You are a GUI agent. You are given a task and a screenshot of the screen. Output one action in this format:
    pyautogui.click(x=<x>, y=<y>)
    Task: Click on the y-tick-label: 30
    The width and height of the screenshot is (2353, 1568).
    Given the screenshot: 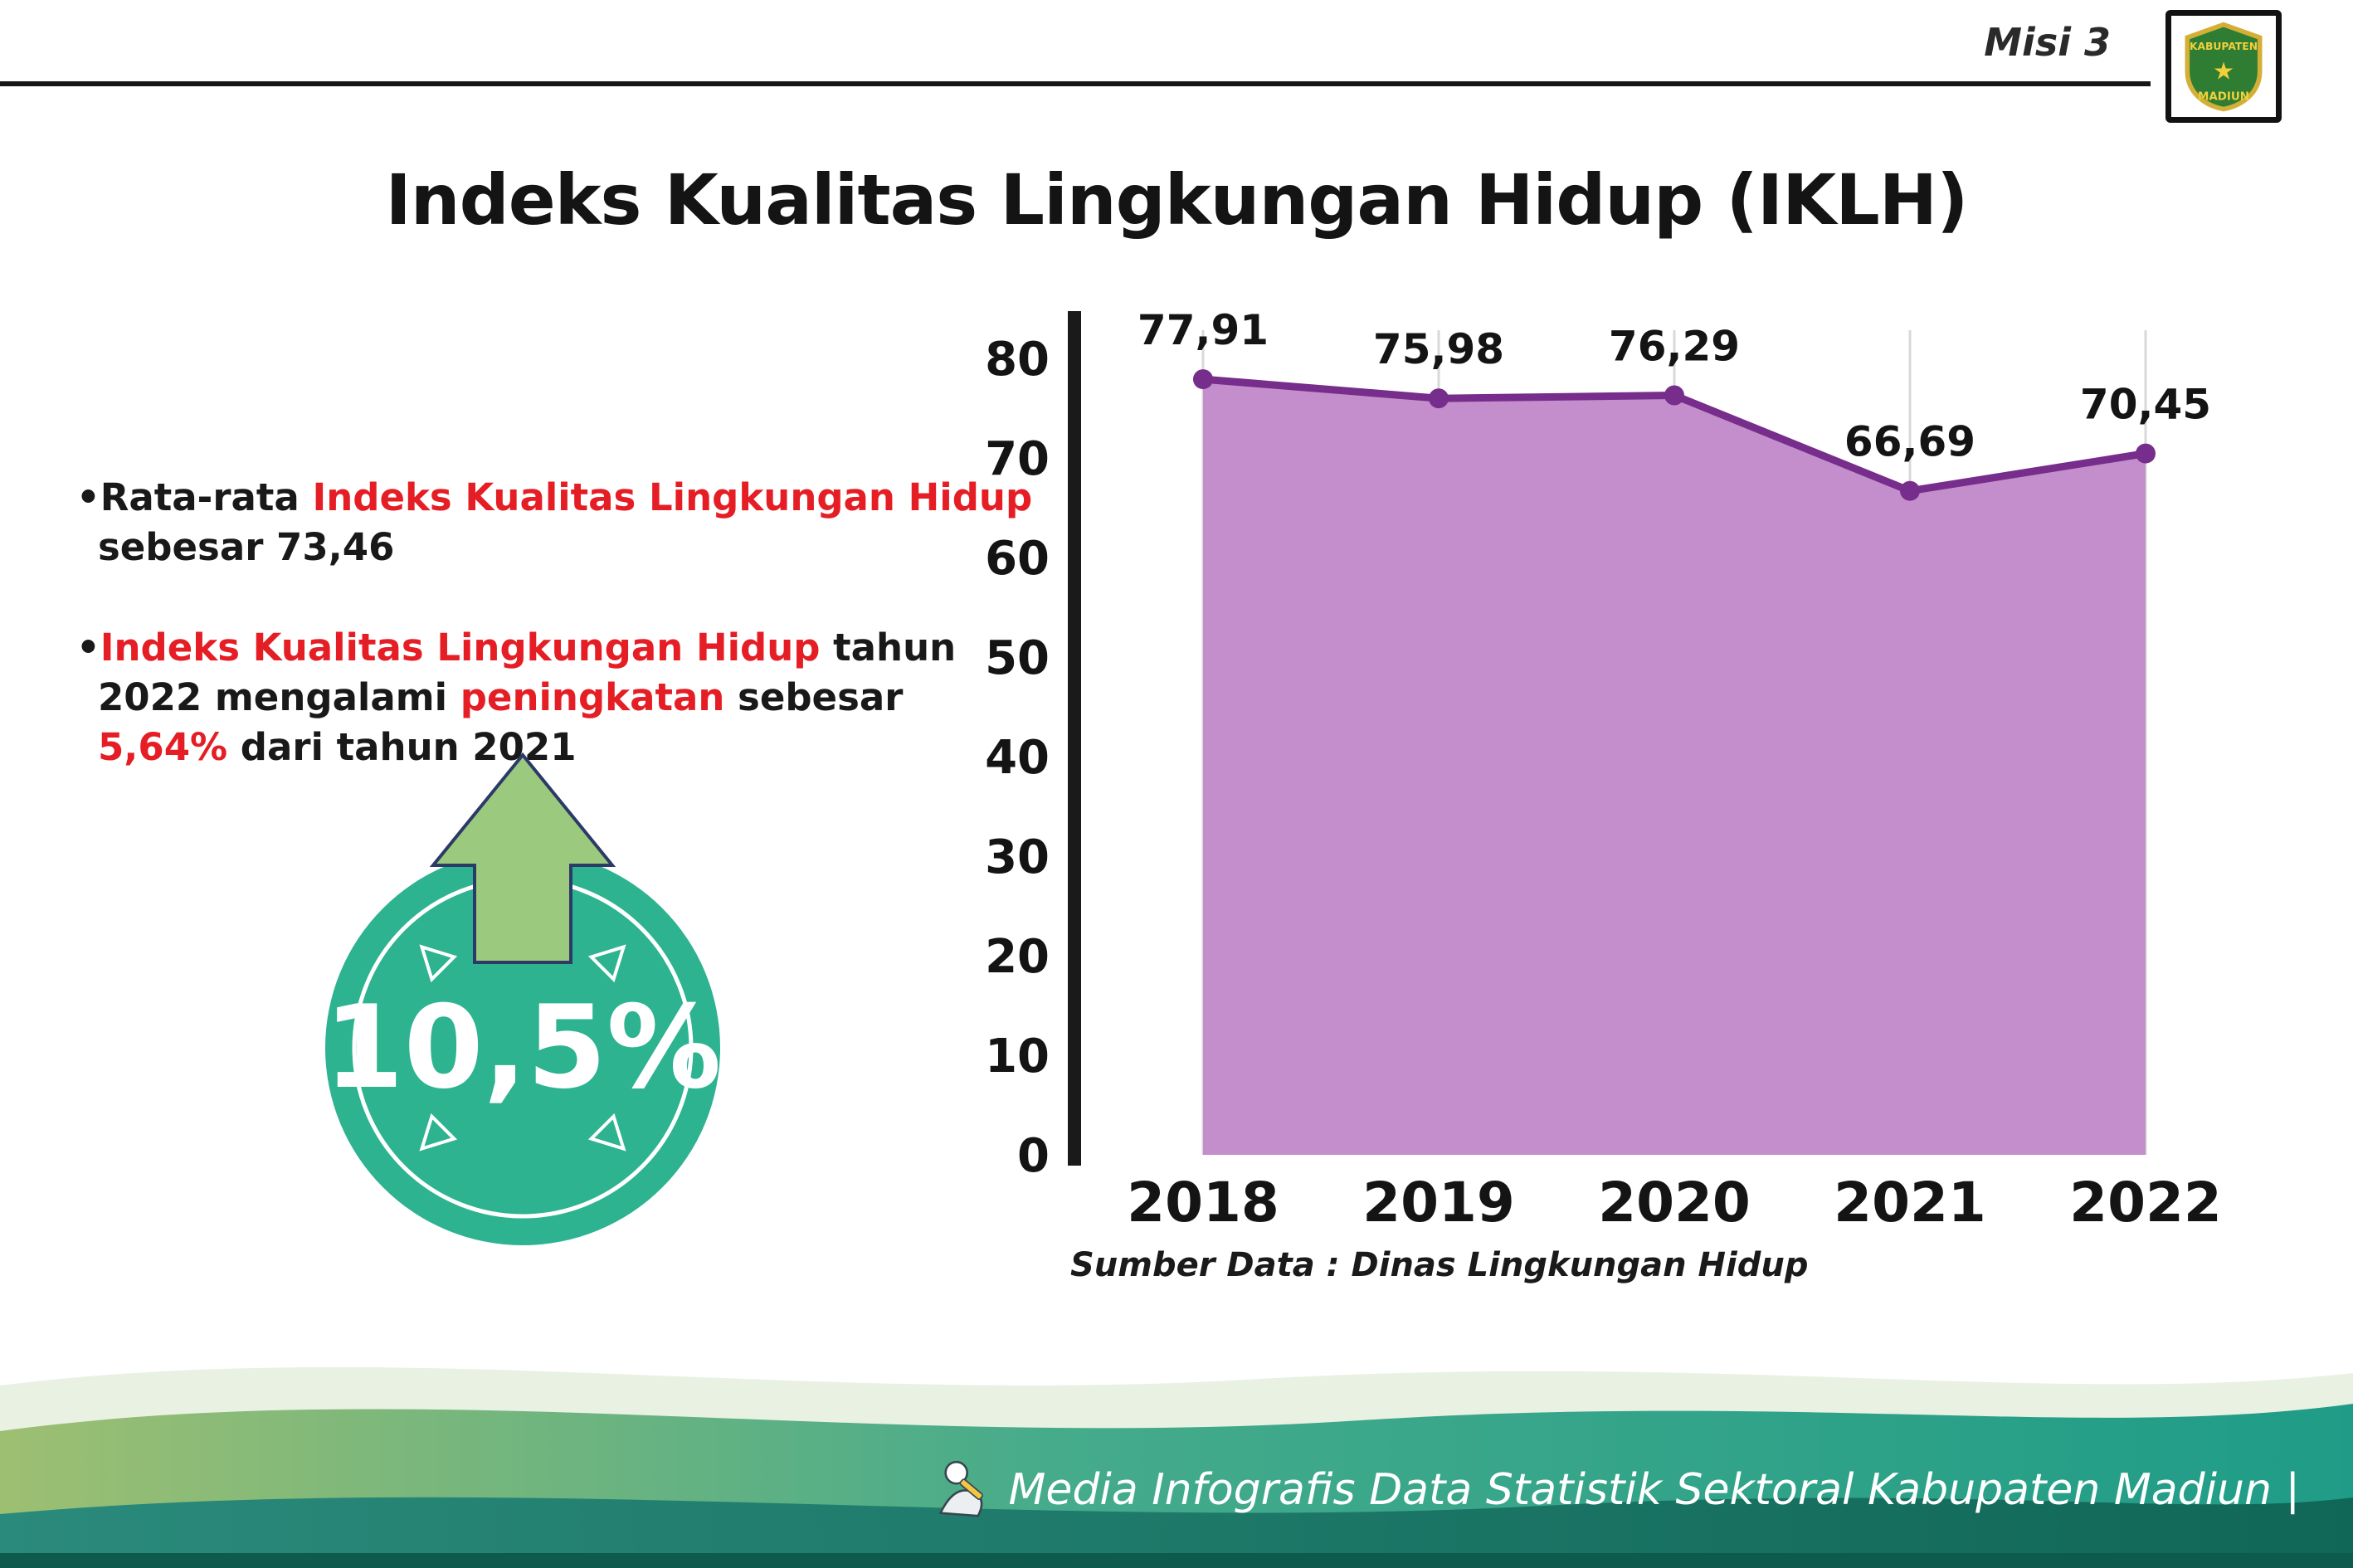 What is the action you would take?
    pyautogui.click(x=1017, y=857)
    